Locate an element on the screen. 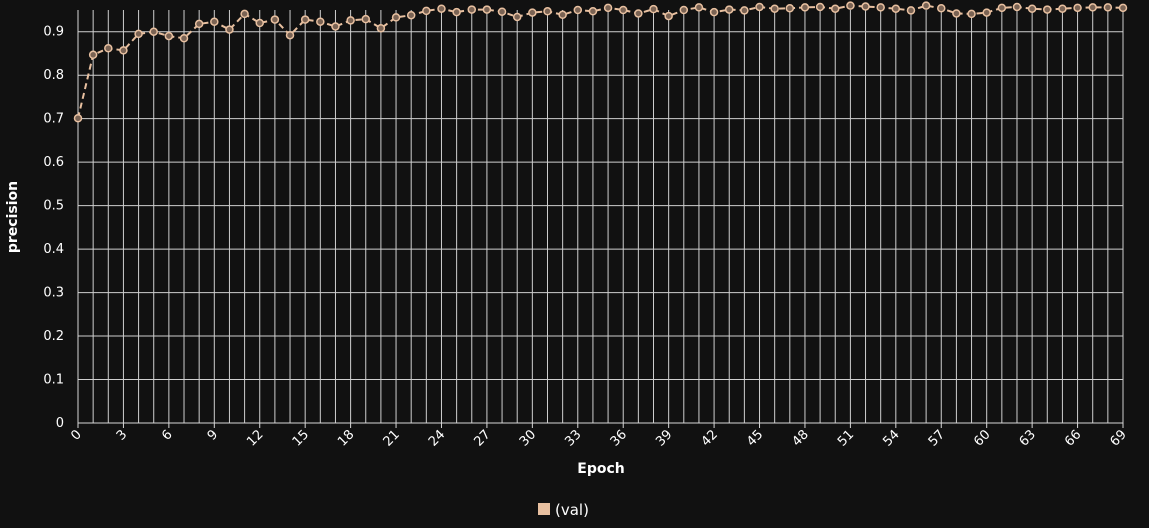 The image size is (1149, 528). legend-label: (val) is located at coordinates (572, 510).